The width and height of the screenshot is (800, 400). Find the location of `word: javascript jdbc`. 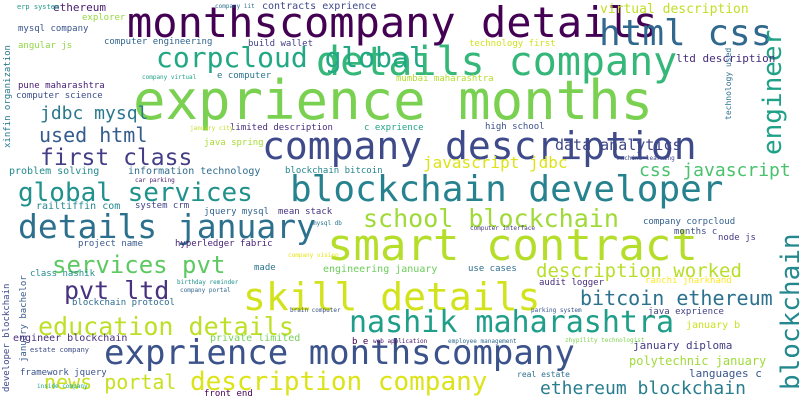

word: javascript jdbc is located at coordinates (495, 162).